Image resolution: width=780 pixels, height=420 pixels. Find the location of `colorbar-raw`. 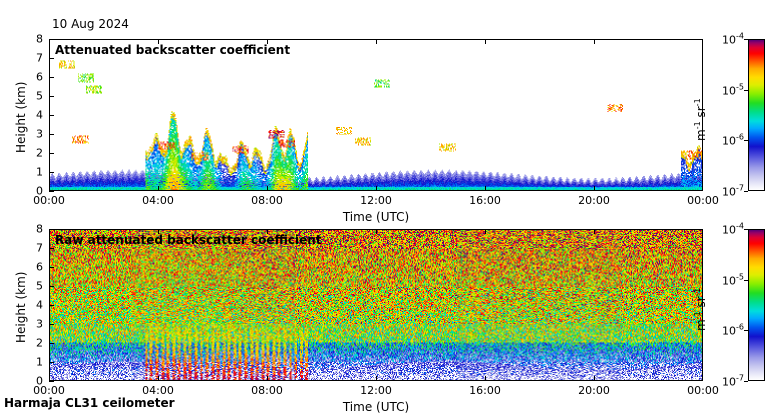

colorbar-raw is located at coordinates (756, 305).